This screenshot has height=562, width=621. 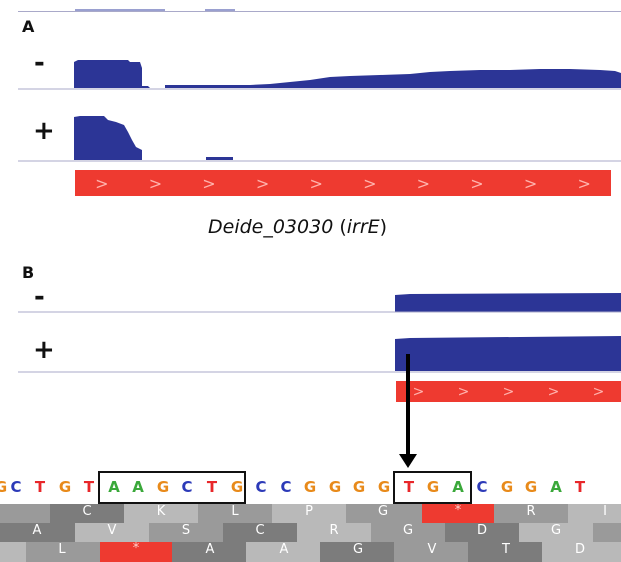 I want to click on amino-acid-label: S, so click(x=186, y=530).